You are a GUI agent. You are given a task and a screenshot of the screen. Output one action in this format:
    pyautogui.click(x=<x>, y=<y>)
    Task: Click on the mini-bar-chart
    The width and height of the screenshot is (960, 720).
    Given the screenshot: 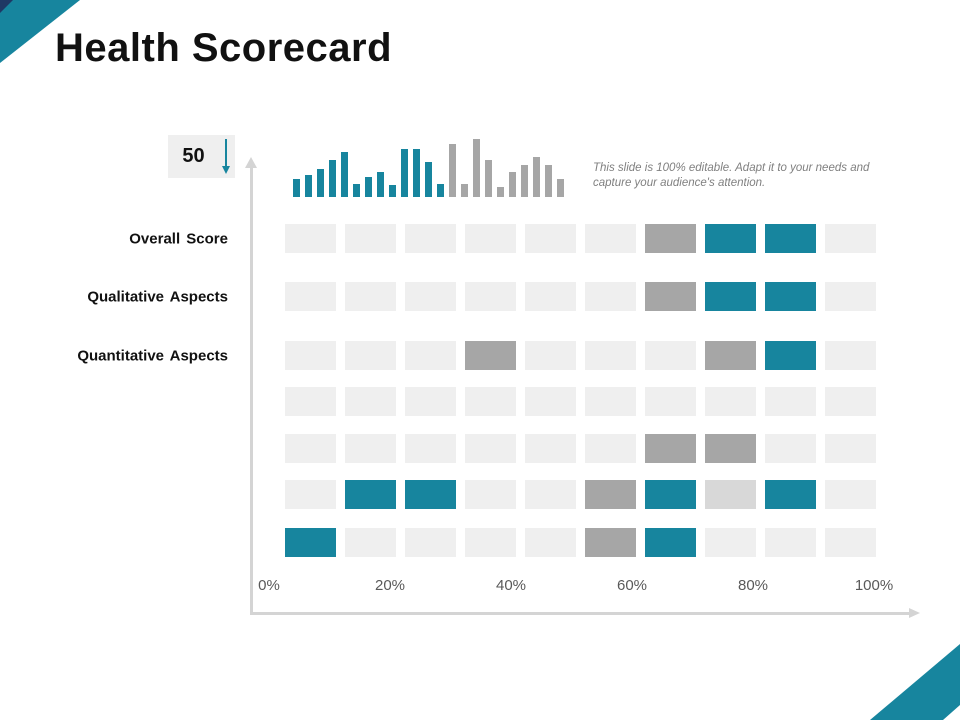 What is the action you would take?
    pyautogui.click(x=428, y=168)
    